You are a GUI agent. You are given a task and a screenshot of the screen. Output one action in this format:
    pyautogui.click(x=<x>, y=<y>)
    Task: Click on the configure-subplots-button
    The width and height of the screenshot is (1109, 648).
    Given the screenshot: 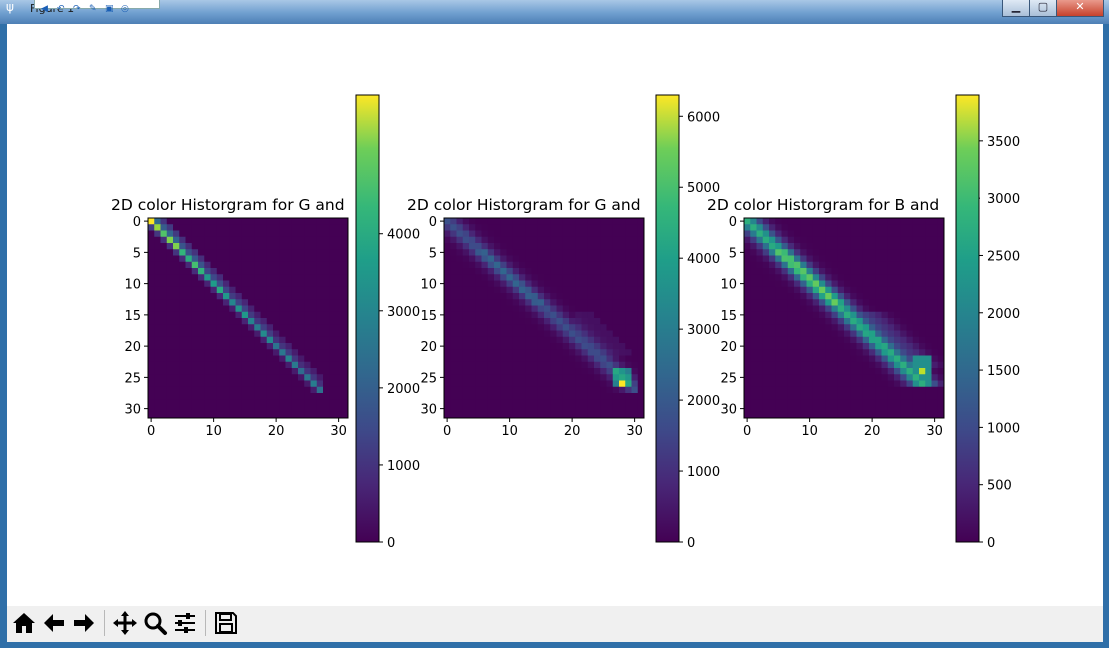 What is the action you would take?
    pyautogui.click(x=185, y=623)
    